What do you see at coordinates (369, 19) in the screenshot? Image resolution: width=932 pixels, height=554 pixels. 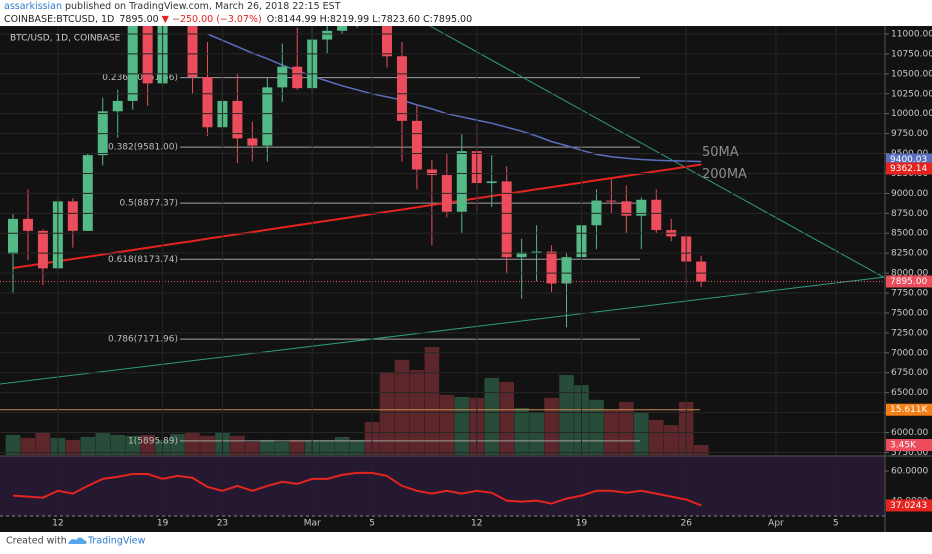 I see `ohlc: O:8144.99 H:8219.99 L:7823.60 C:7895.00` at bounding box center [369, 19].